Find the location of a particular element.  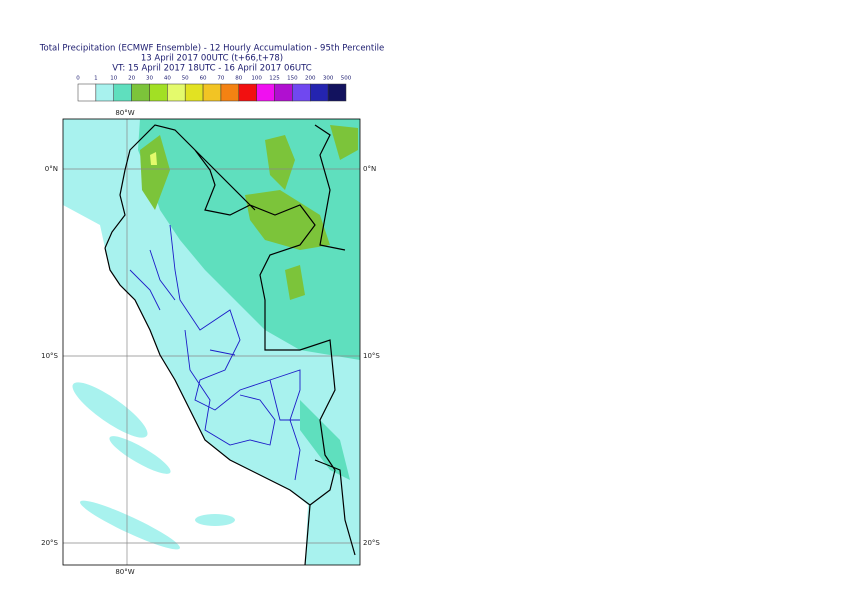

title-line: 13 April 2017 00UTC (t+66,t+78) is located at coordinates (212, 59).